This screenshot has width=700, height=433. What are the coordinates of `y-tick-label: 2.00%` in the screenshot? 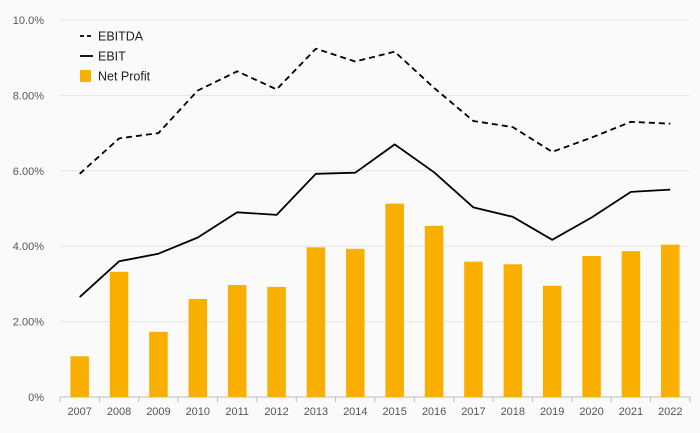 It's located at (28, 323).